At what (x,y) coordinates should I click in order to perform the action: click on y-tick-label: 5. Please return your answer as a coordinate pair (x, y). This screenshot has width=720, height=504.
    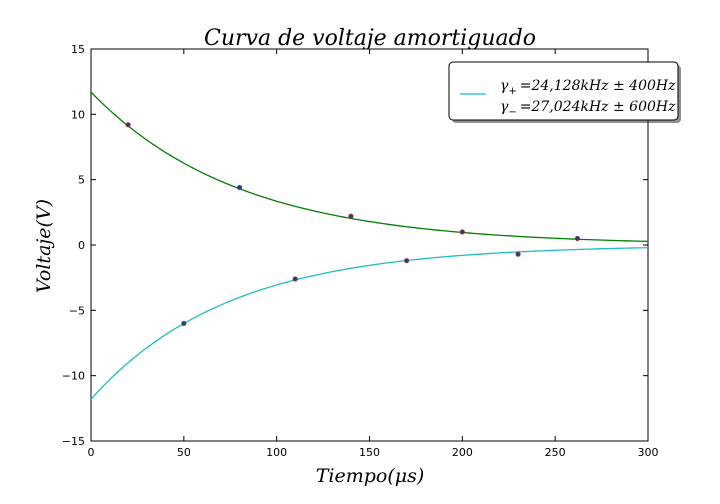
    Looking at the image, I should click on (81, 180).